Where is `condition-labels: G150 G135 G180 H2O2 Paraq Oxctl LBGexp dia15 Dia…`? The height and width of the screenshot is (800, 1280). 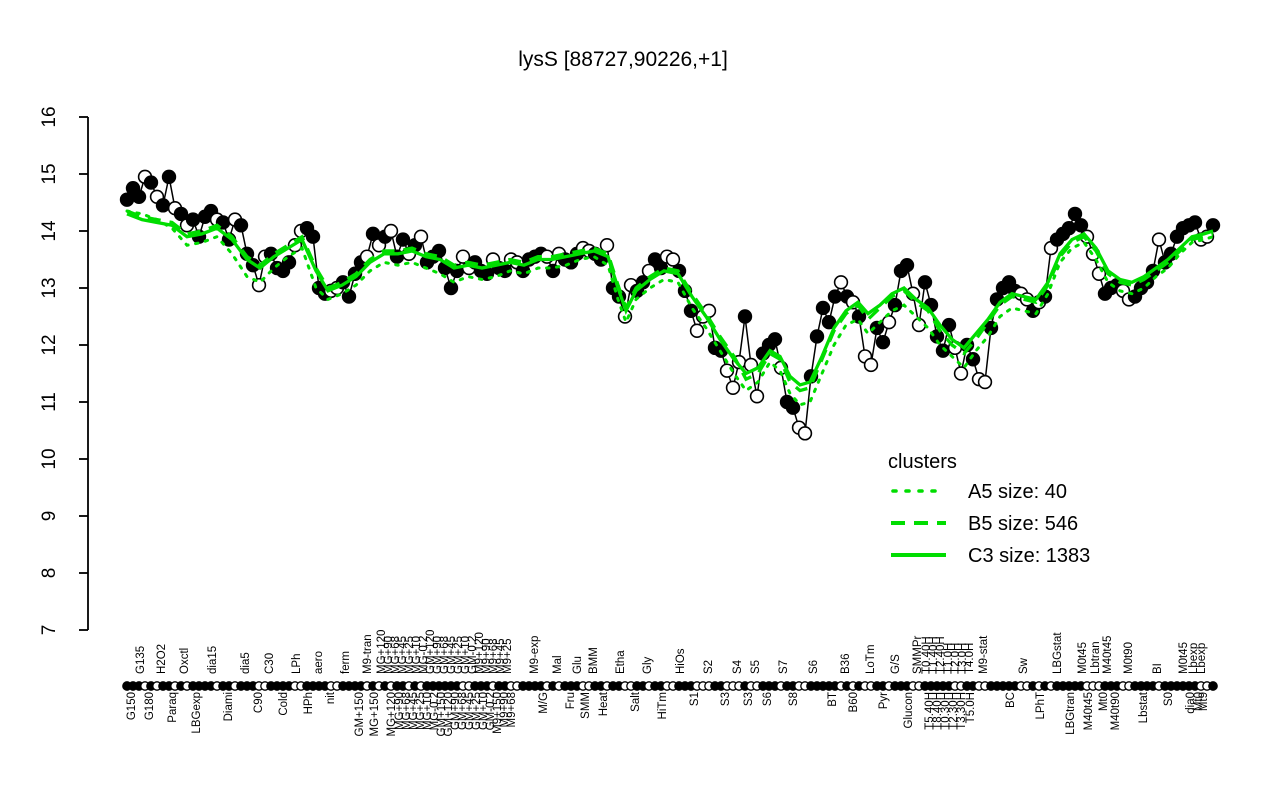
condition-labels: G150 G135 G180 H2O2 Paraq Oxctl LBGexp dia15 Dia… is located at coordinates (668, 683).